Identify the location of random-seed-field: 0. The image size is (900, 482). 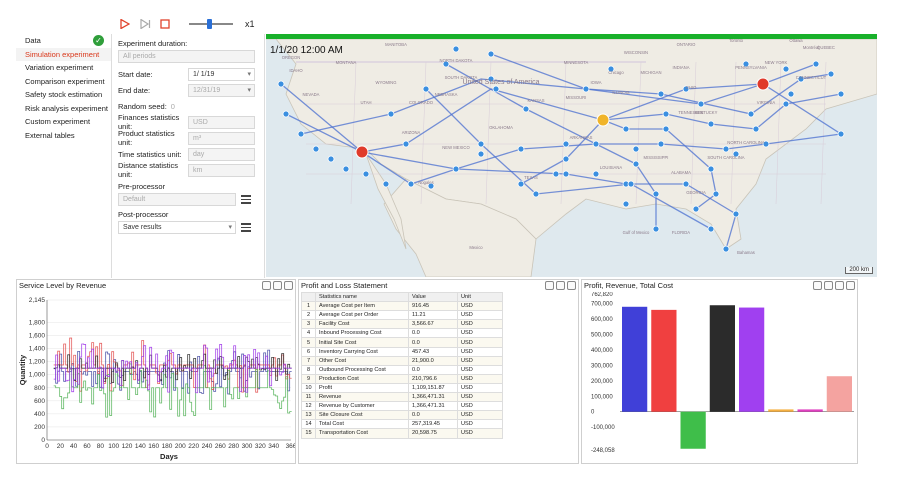
(172, 106).